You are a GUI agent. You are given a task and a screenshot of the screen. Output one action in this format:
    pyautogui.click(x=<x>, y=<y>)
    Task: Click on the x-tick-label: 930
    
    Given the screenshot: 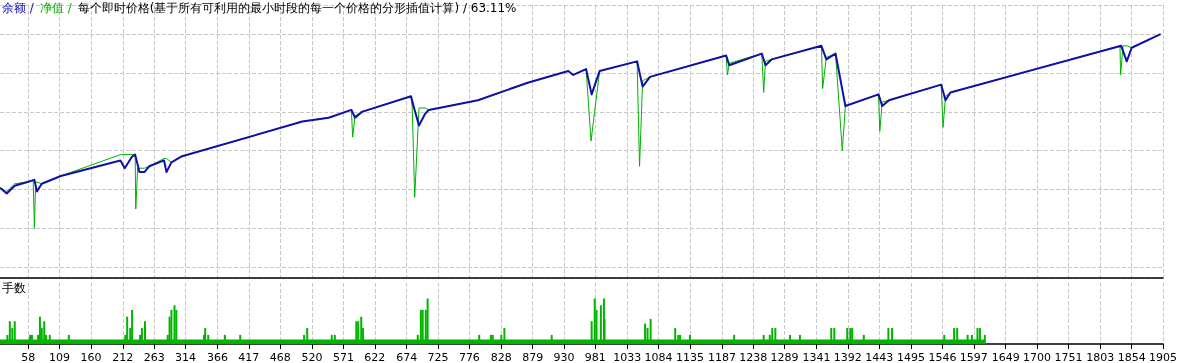 What is the action you would take?
    pyautogui.click(x=564, y=357)
    